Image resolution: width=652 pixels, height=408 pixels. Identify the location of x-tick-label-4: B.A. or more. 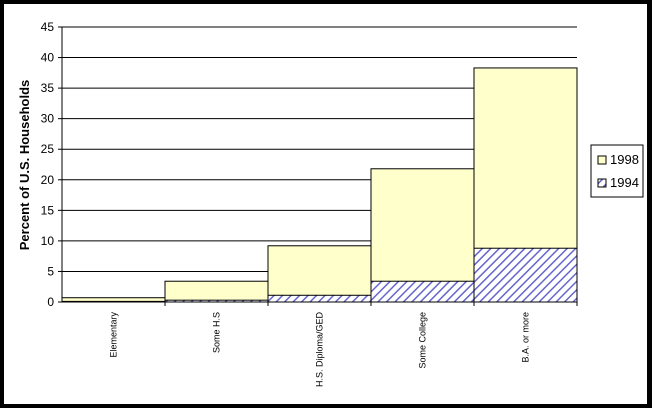
(526, 337).